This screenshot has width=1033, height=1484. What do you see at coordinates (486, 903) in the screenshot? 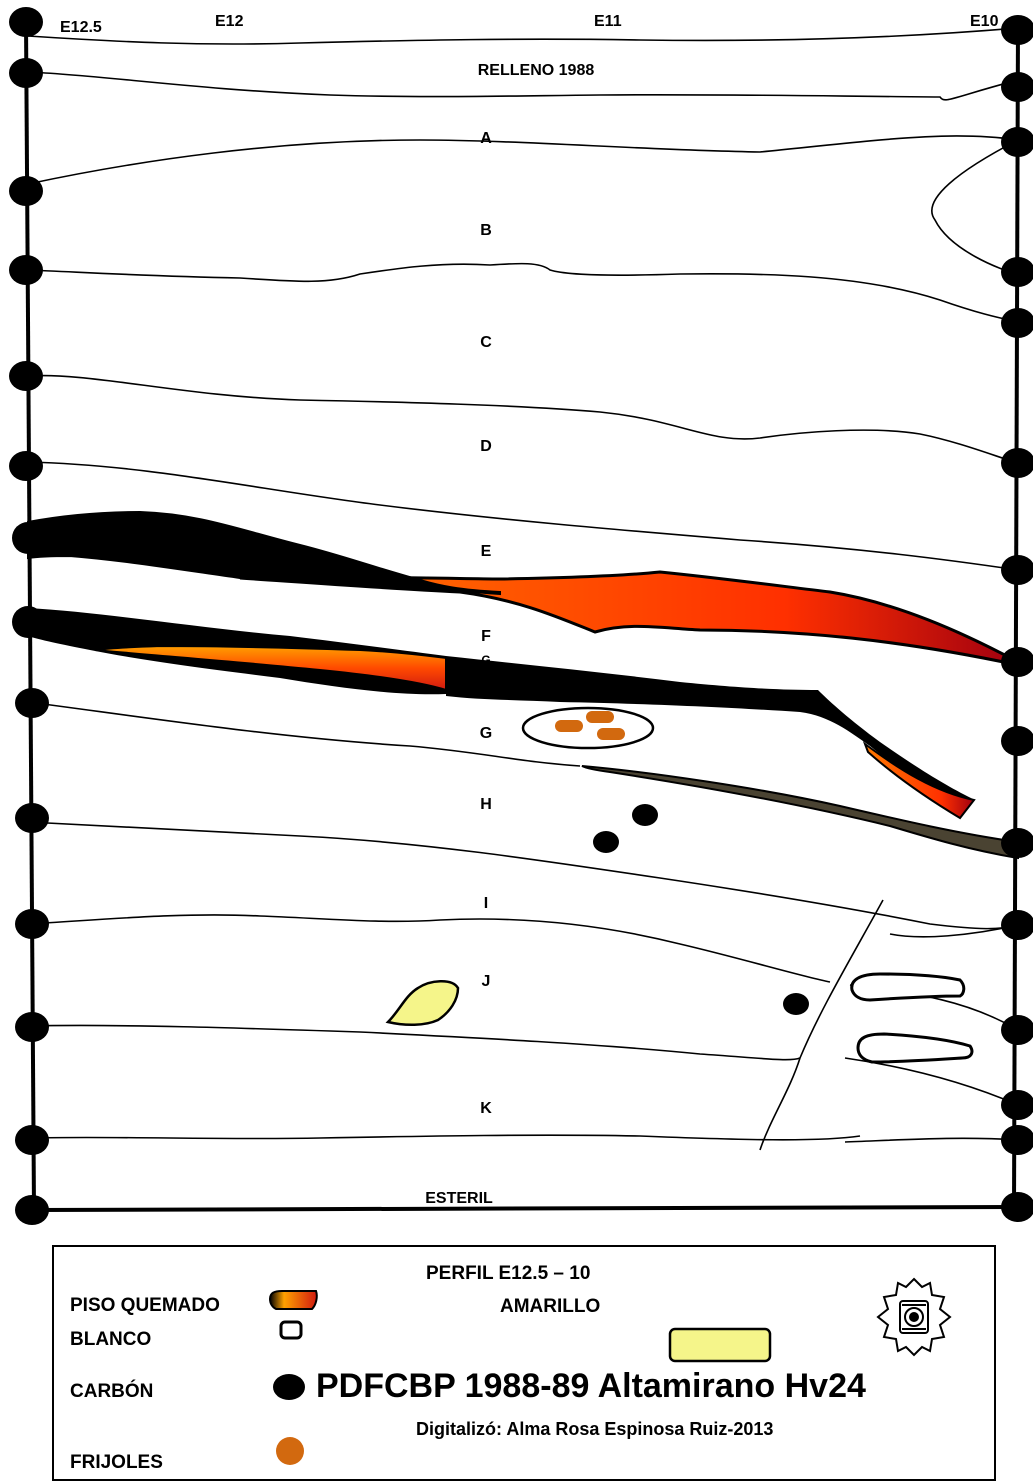
I see `layer-label-i: I` at bounding box center [486, 903].